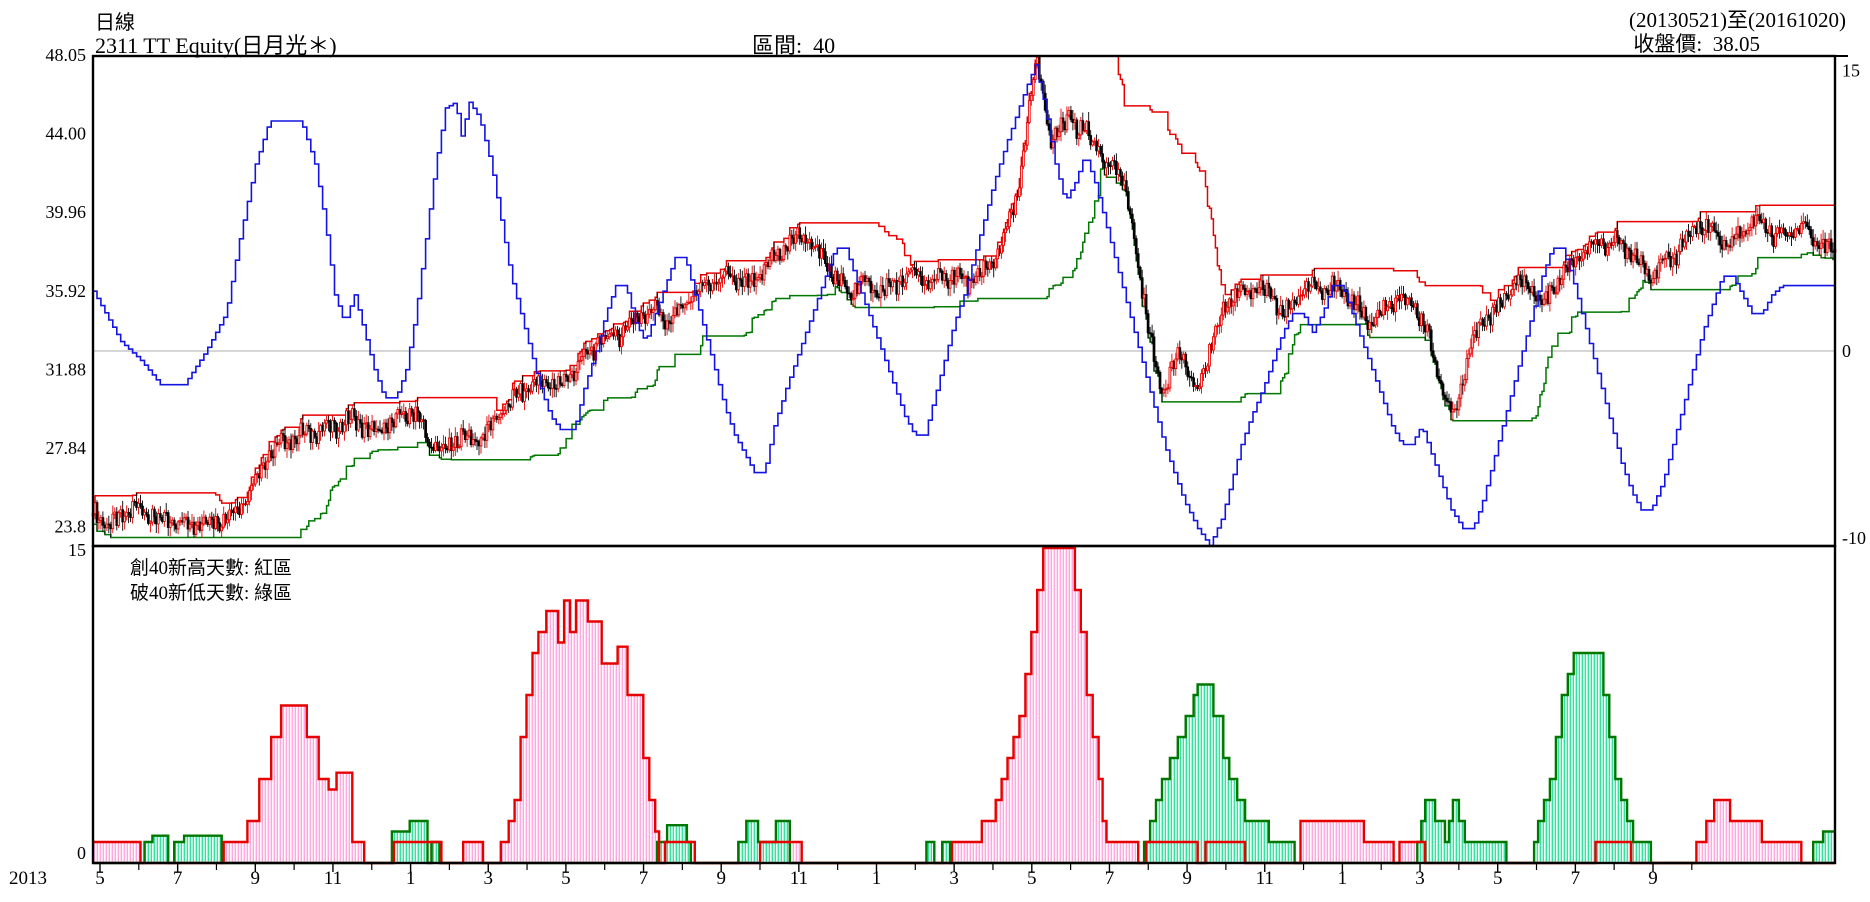  What do you see at coordinates (81, 853) in the screenshot?
I see `lower-axis-tick: 0` at bounding box center [81, 853].